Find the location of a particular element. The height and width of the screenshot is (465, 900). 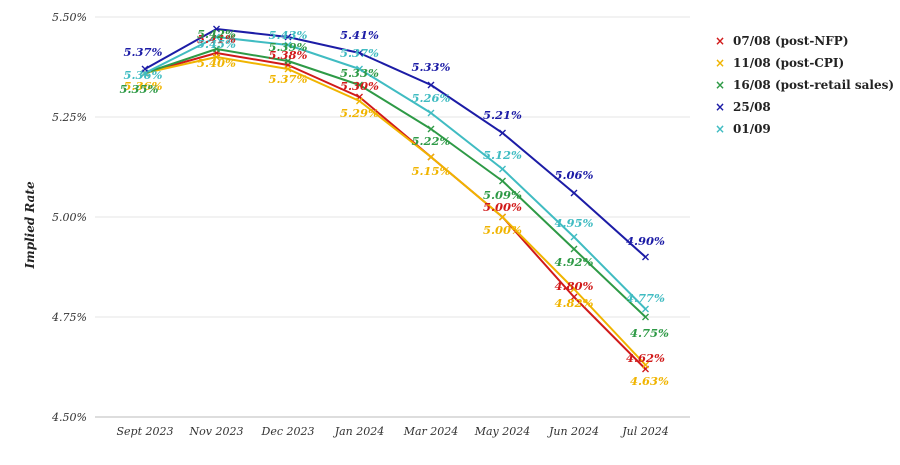

data-label: 5.43% is located at coordinates (288, 35).